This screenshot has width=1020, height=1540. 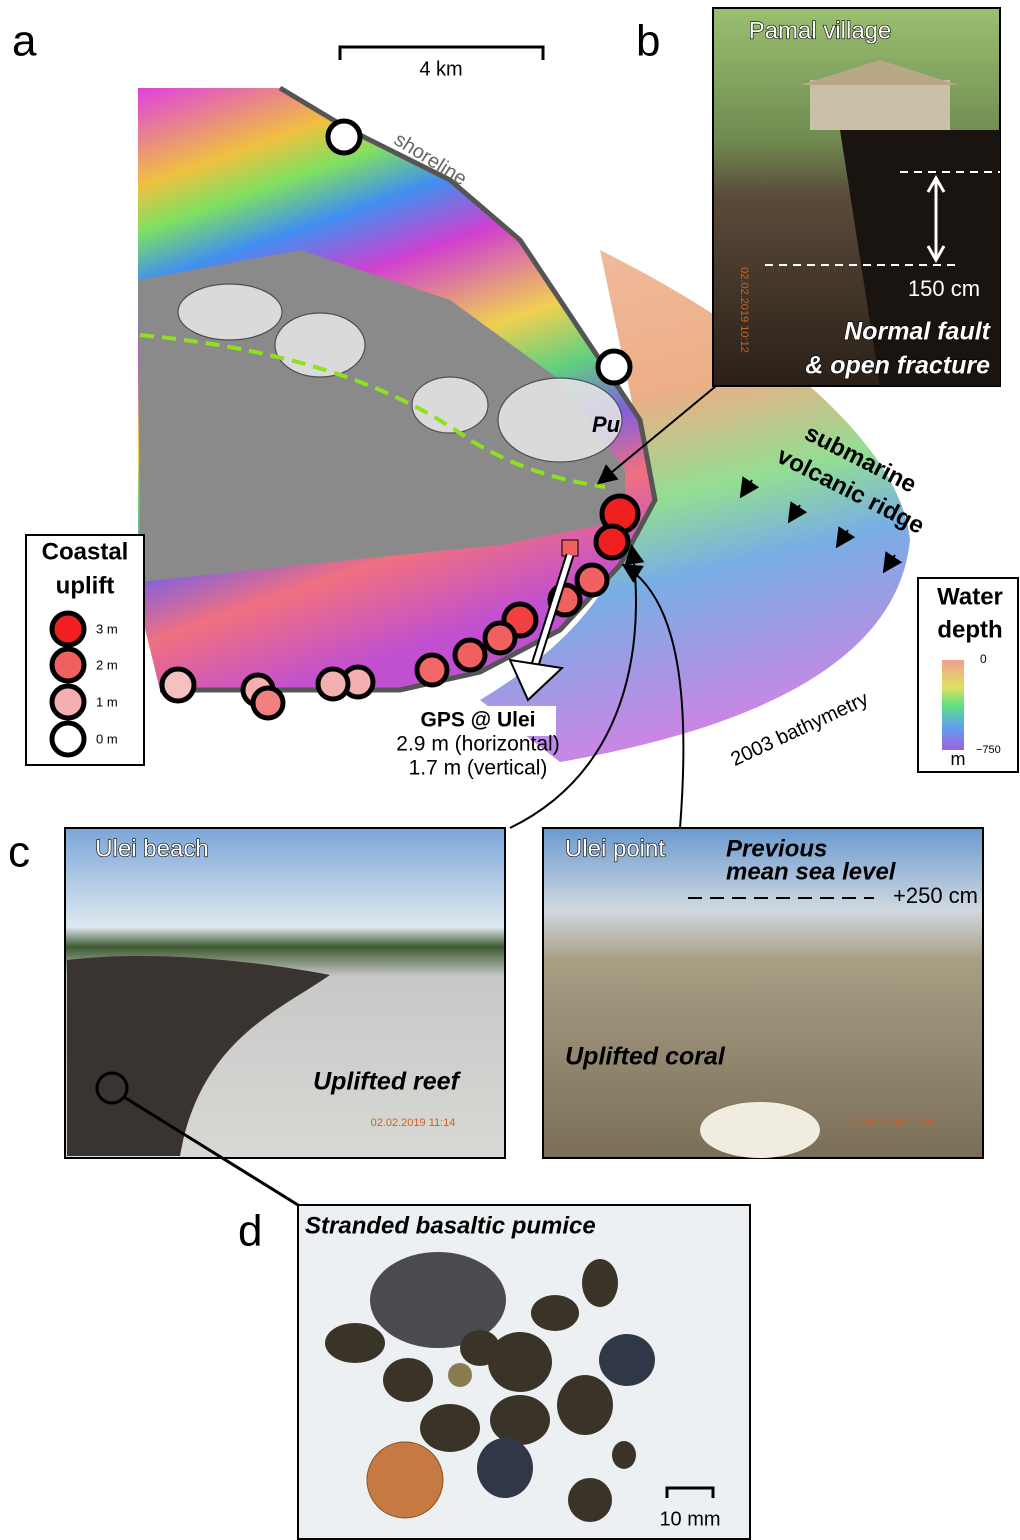 I want to click on panel-label: d, so click(x=250, y=1231).